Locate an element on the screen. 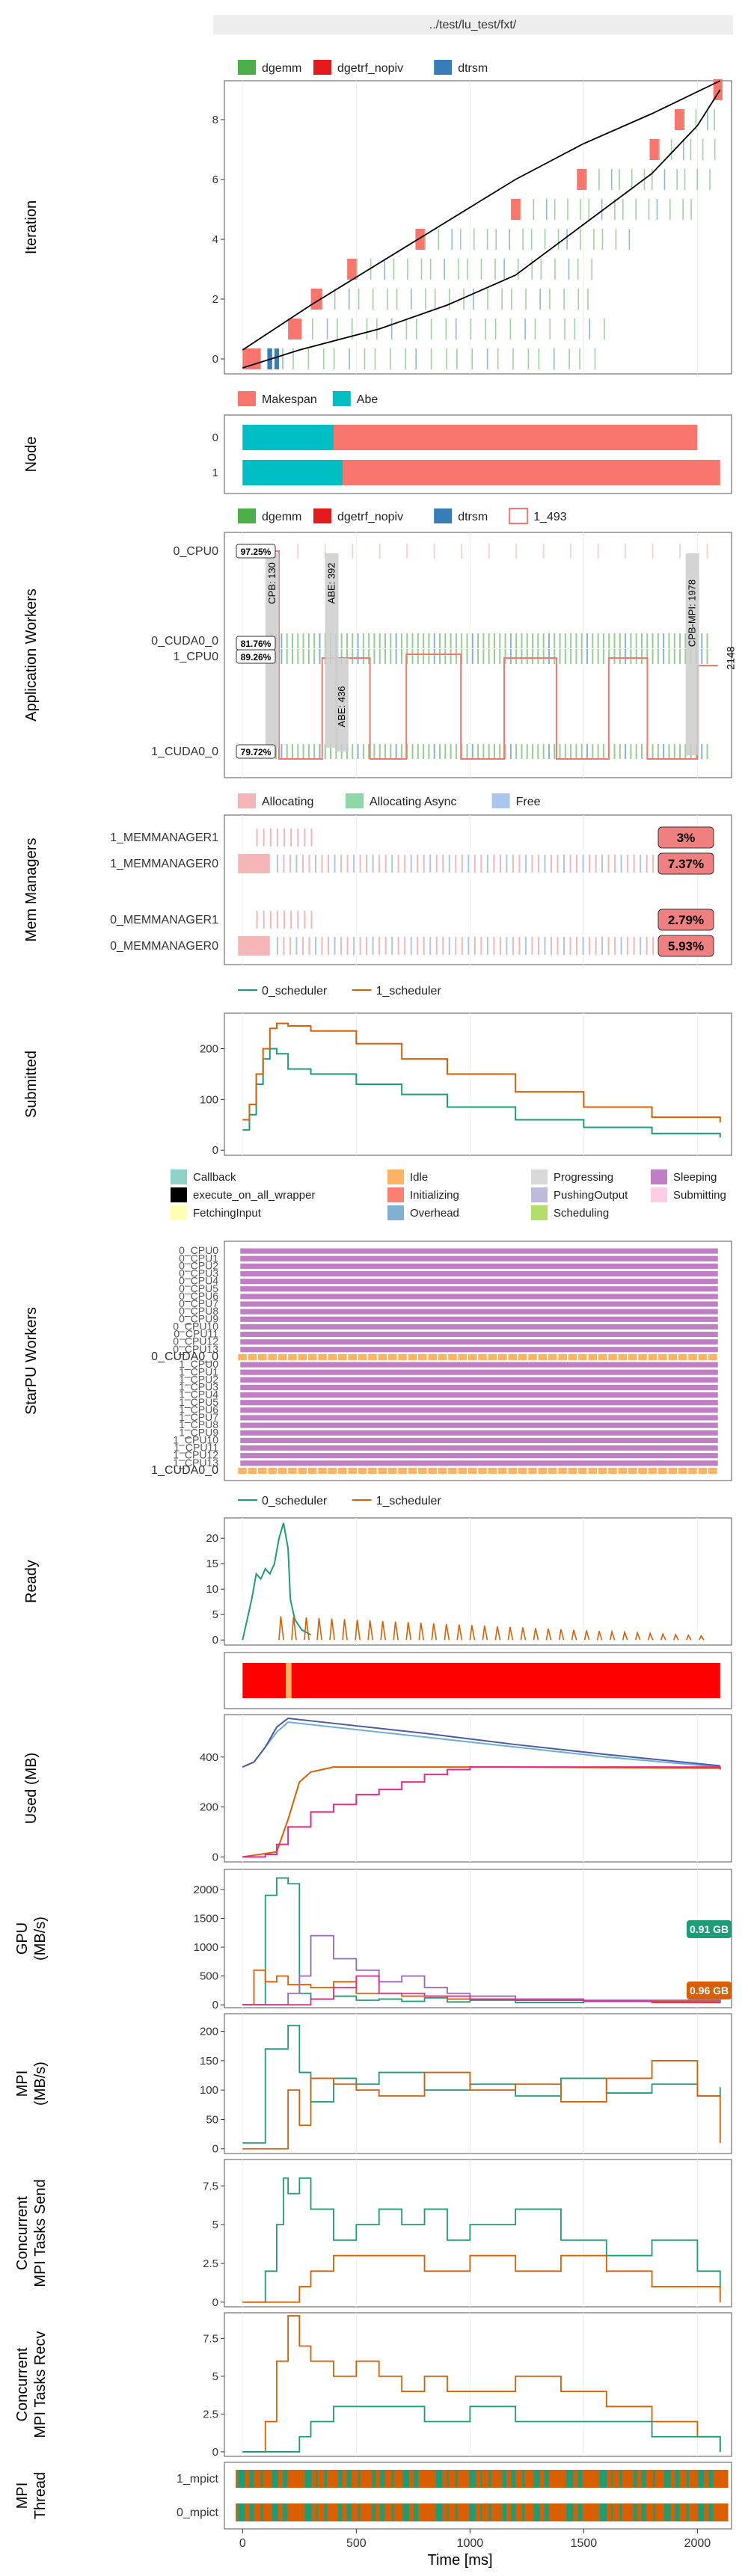  starpu-worker-label: 0_CPU13 is located at coordinates (195, 1349).